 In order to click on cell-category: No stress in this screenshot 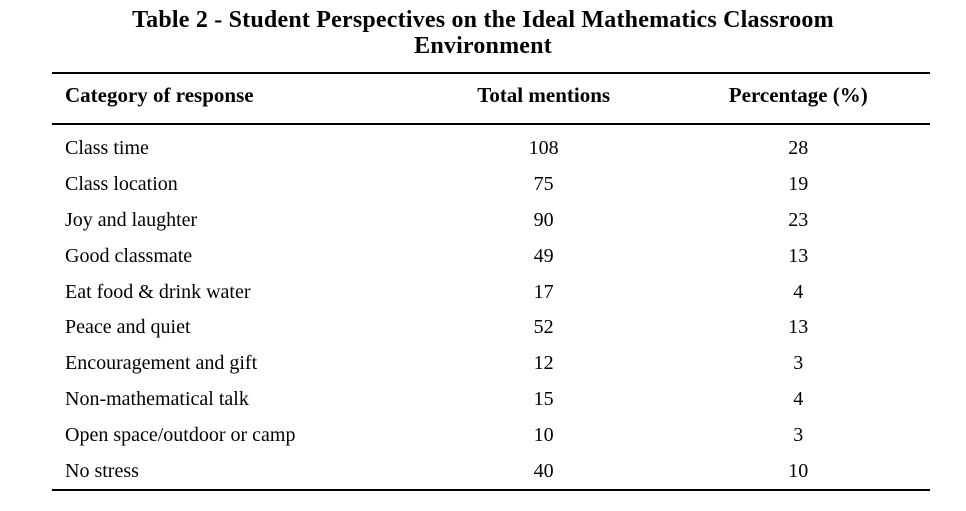, I will do `click(102, 470)`.